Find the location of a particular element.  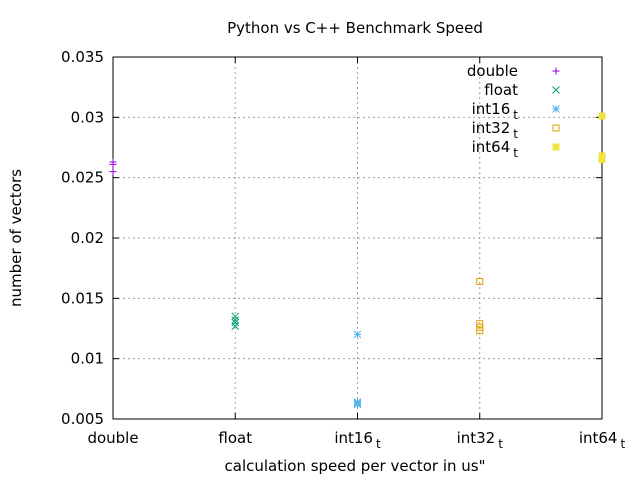

x-tick-label: int64 t is located at coordinates (602, 440).